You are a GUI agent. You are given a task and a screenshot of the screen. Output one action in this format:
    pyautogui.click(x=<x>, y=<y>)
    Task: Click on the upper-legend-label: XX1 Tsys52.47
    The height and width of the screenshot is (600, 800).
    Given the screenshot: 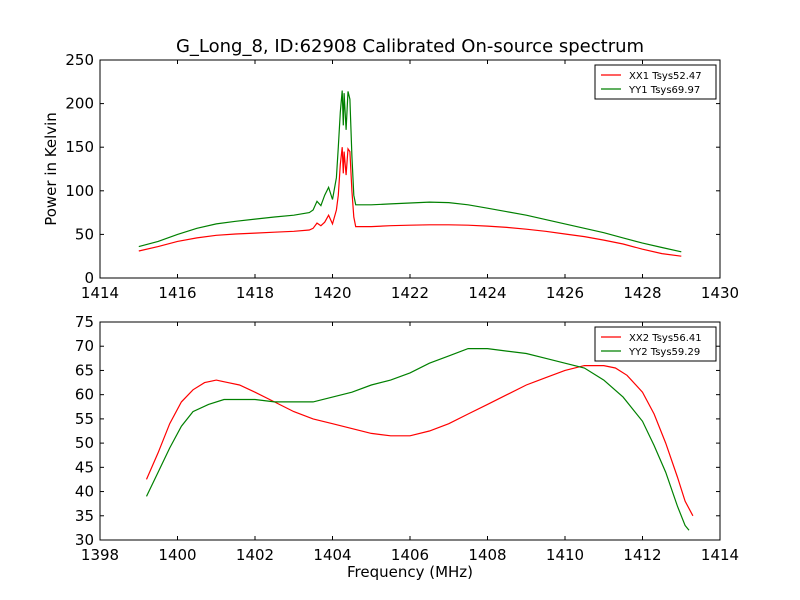 What is the action you would take?
    pyautogui.click(x=665, y=76)
    